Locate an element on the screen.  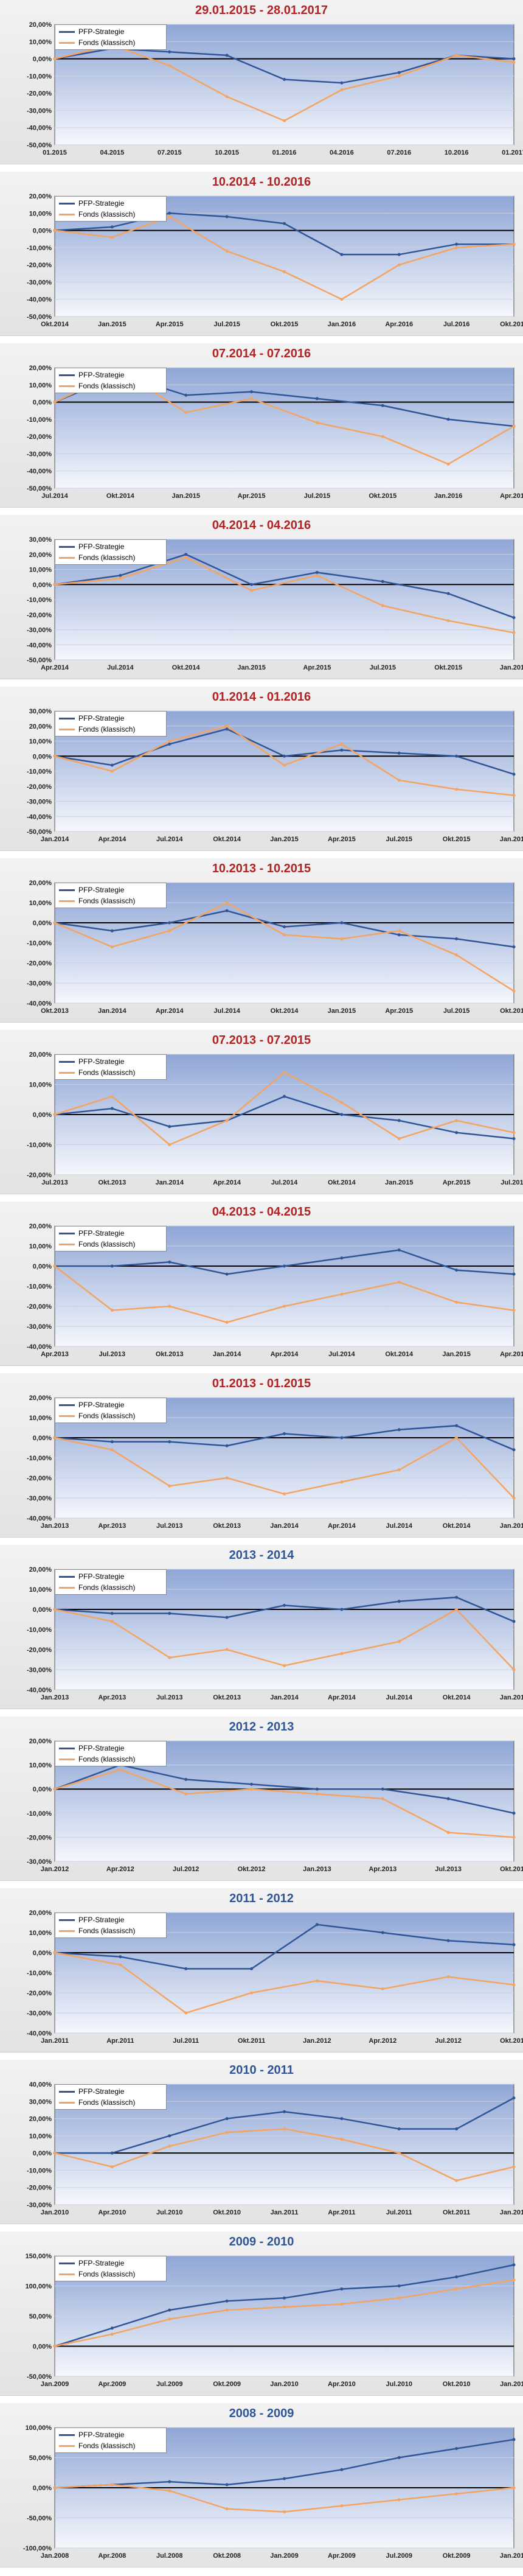
x-tick-label: Okt.2014 is located at coordinates (285, 1011).